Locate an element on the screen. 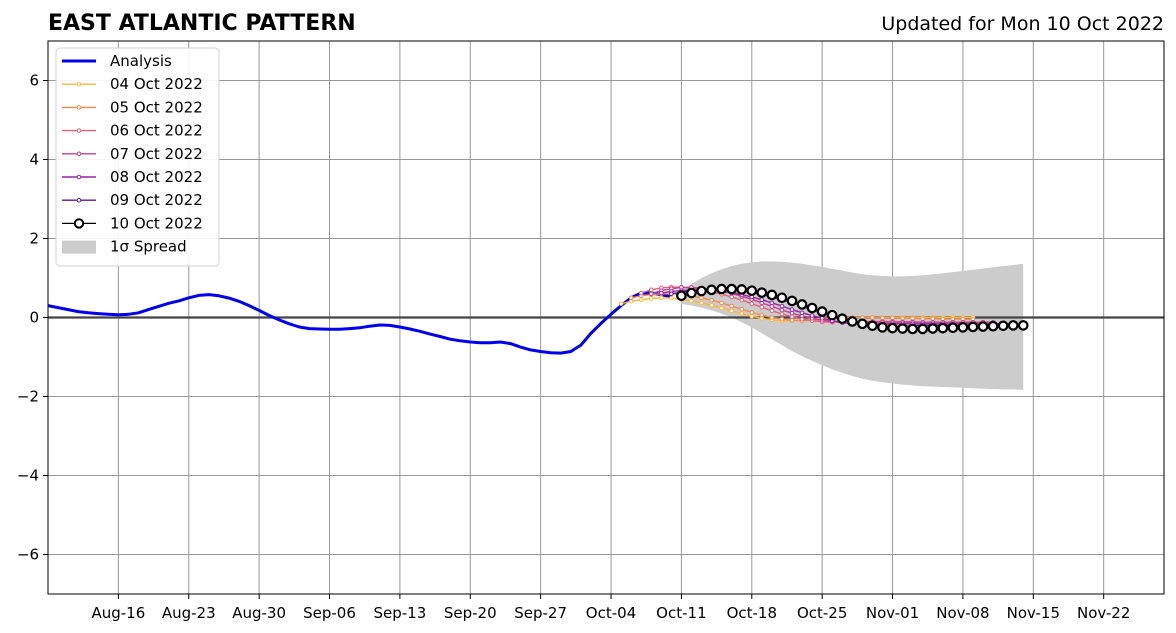 The width and height of the screenshot is (1176, 633). x-tick-label: Nov-15 is located at coordinates (1033, 613).